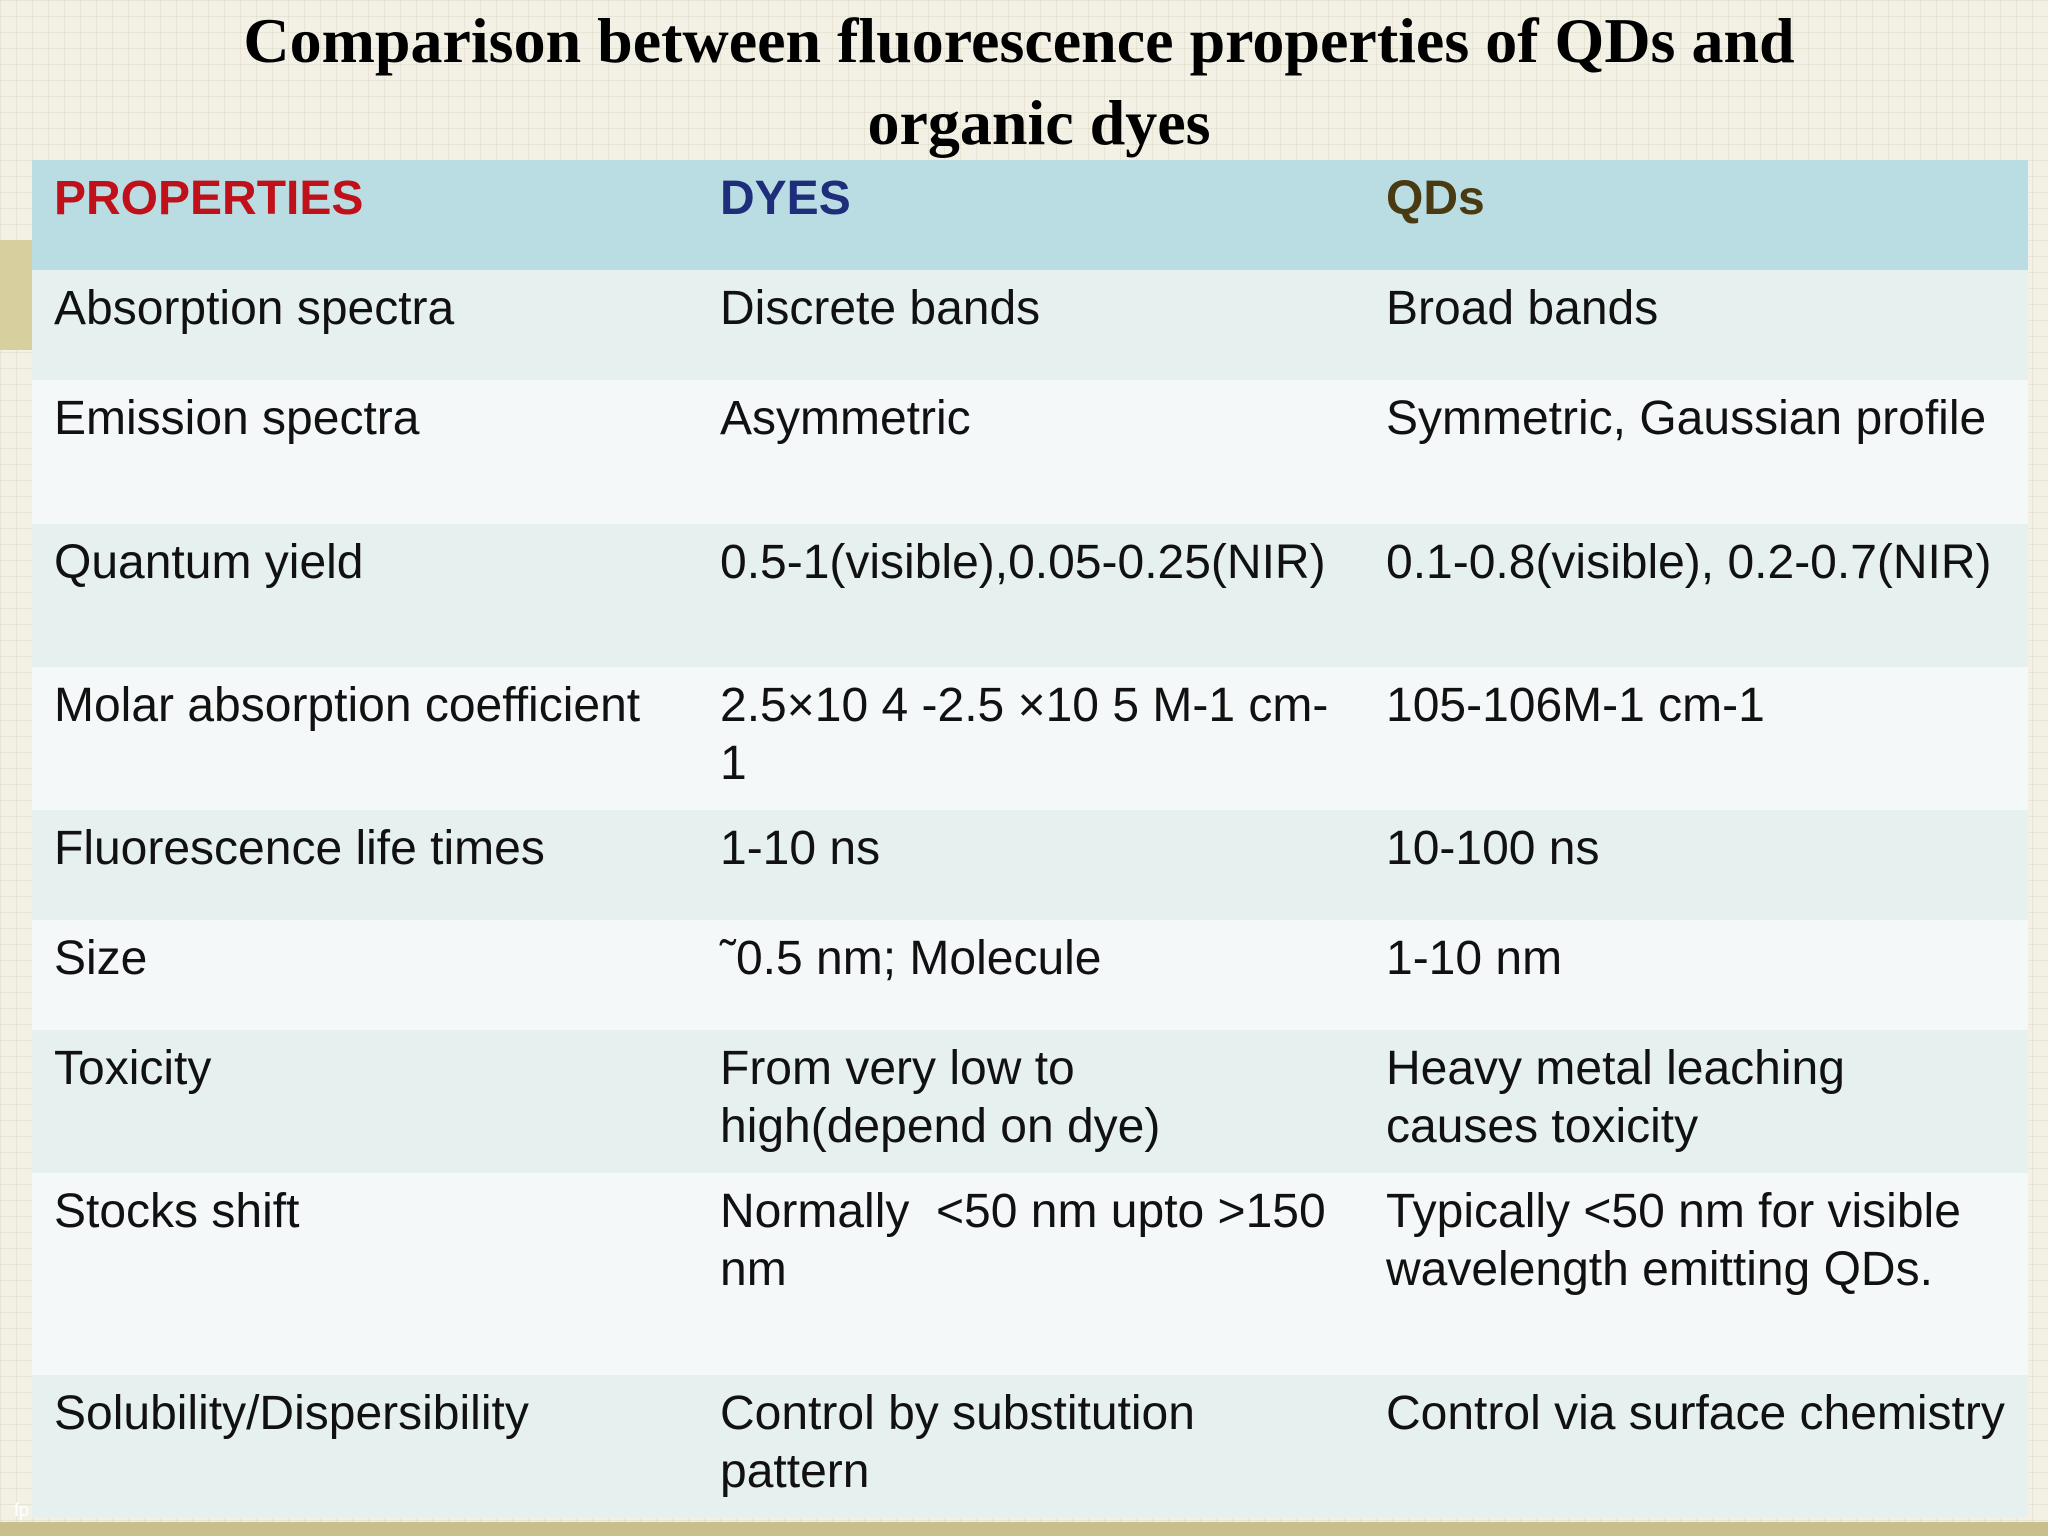 Image resolution: width=2048 pixels, height=1536 pixels. What do you see at coordinates (1575, 705) in the screenshot?
I see `qds-cell: 105-106M-1 cm-1` at bounding box center [1575, 705].